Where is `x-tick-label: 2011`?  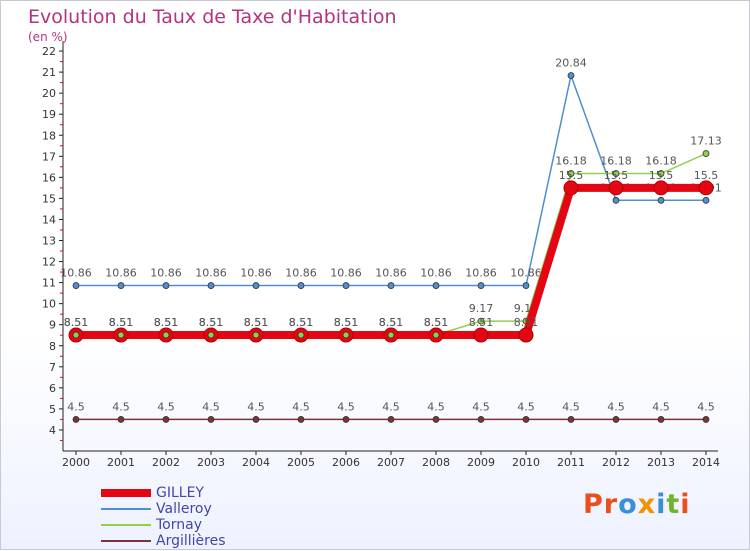
x-tick-label: 2011 is located at coordinates (571, 462).